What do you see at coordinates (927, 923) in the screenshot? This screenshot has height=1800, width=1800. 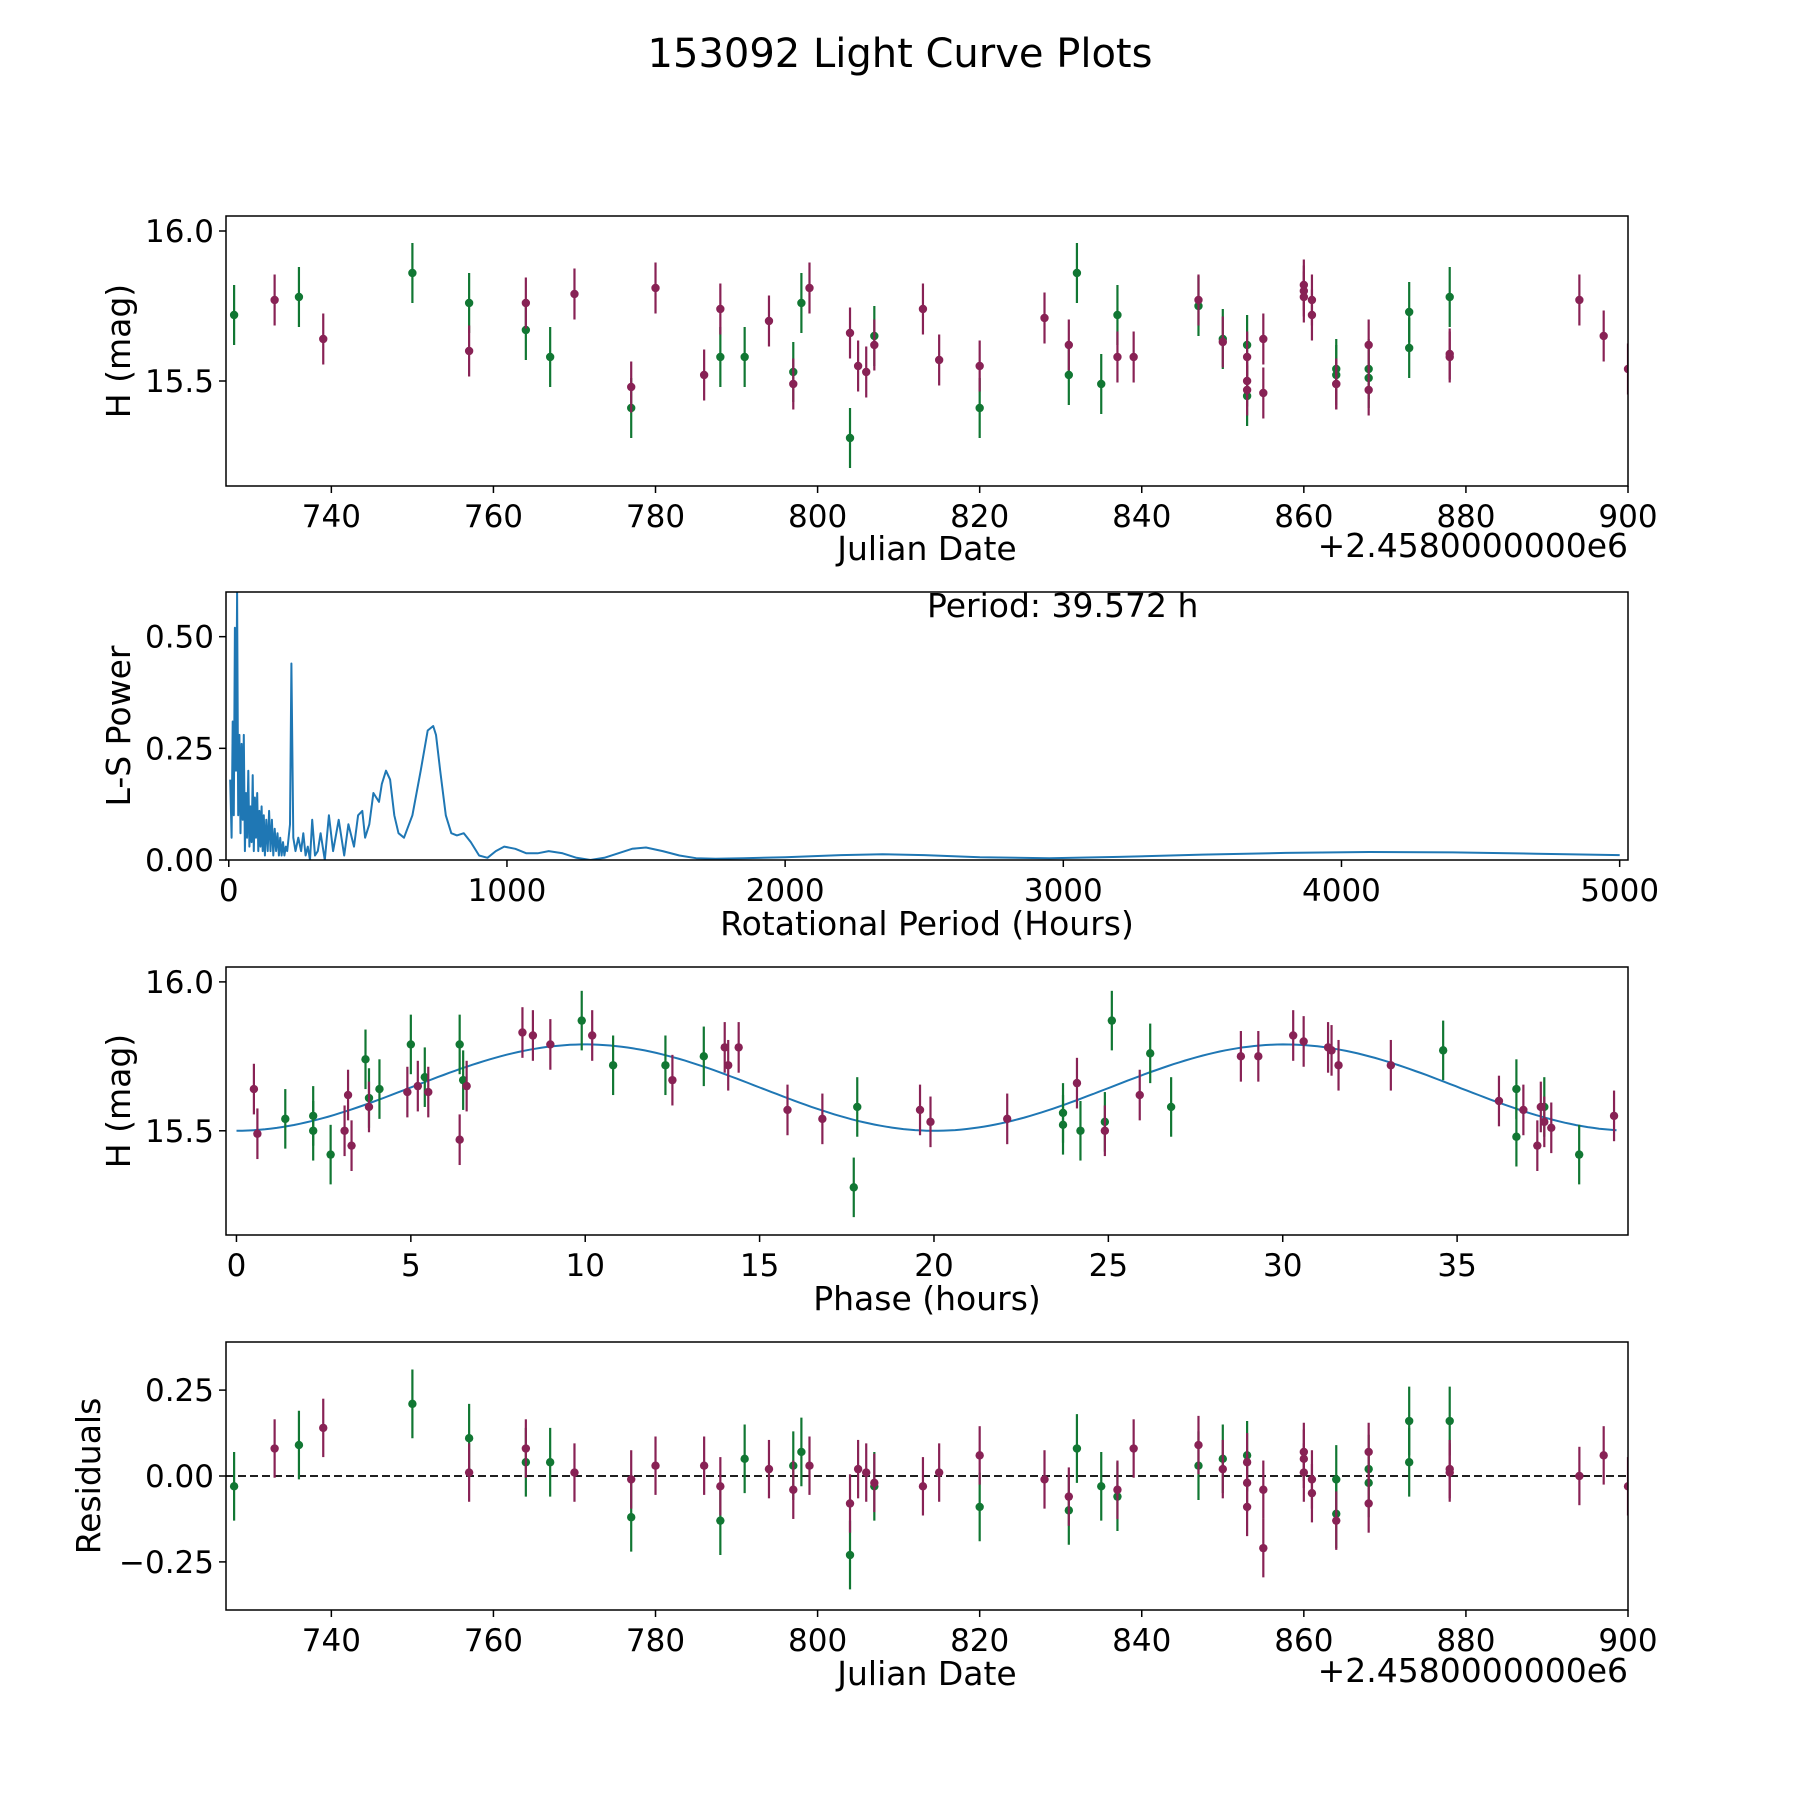 I see `periodogram-xlabel: Rotational Period (Hours)` at bounding box center [927, 923].